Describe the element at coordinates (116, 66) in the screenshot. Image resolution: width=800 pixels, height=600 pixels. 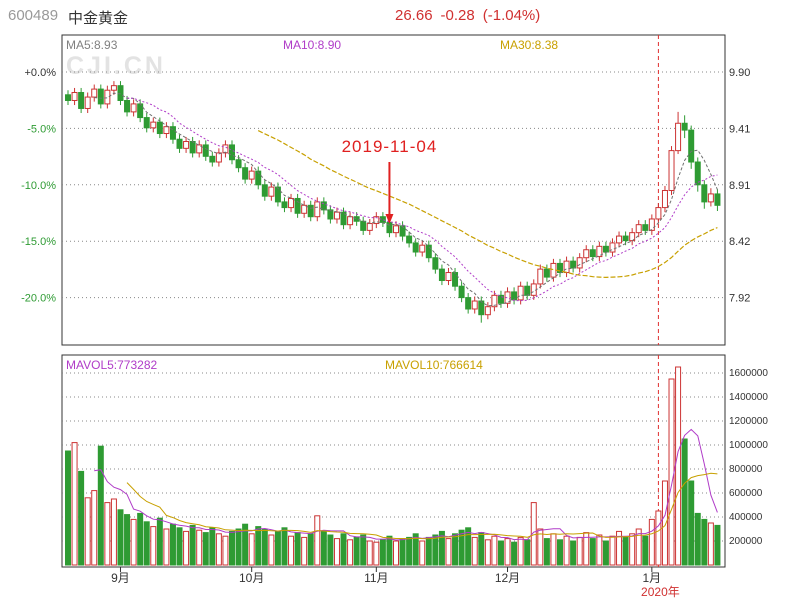
I see `watermark: CJI.CN` at that location.